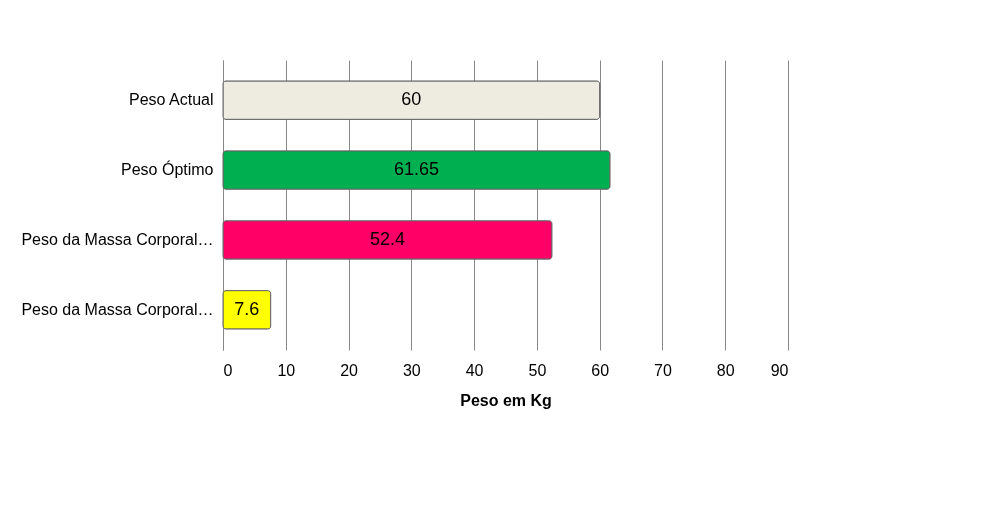 The height and width of the screenshot is (511, 1001). What do you see at coordinates (474, 370) in the screenshot?
I see `x-tick-label: 40` at bounding box center [474, 370].